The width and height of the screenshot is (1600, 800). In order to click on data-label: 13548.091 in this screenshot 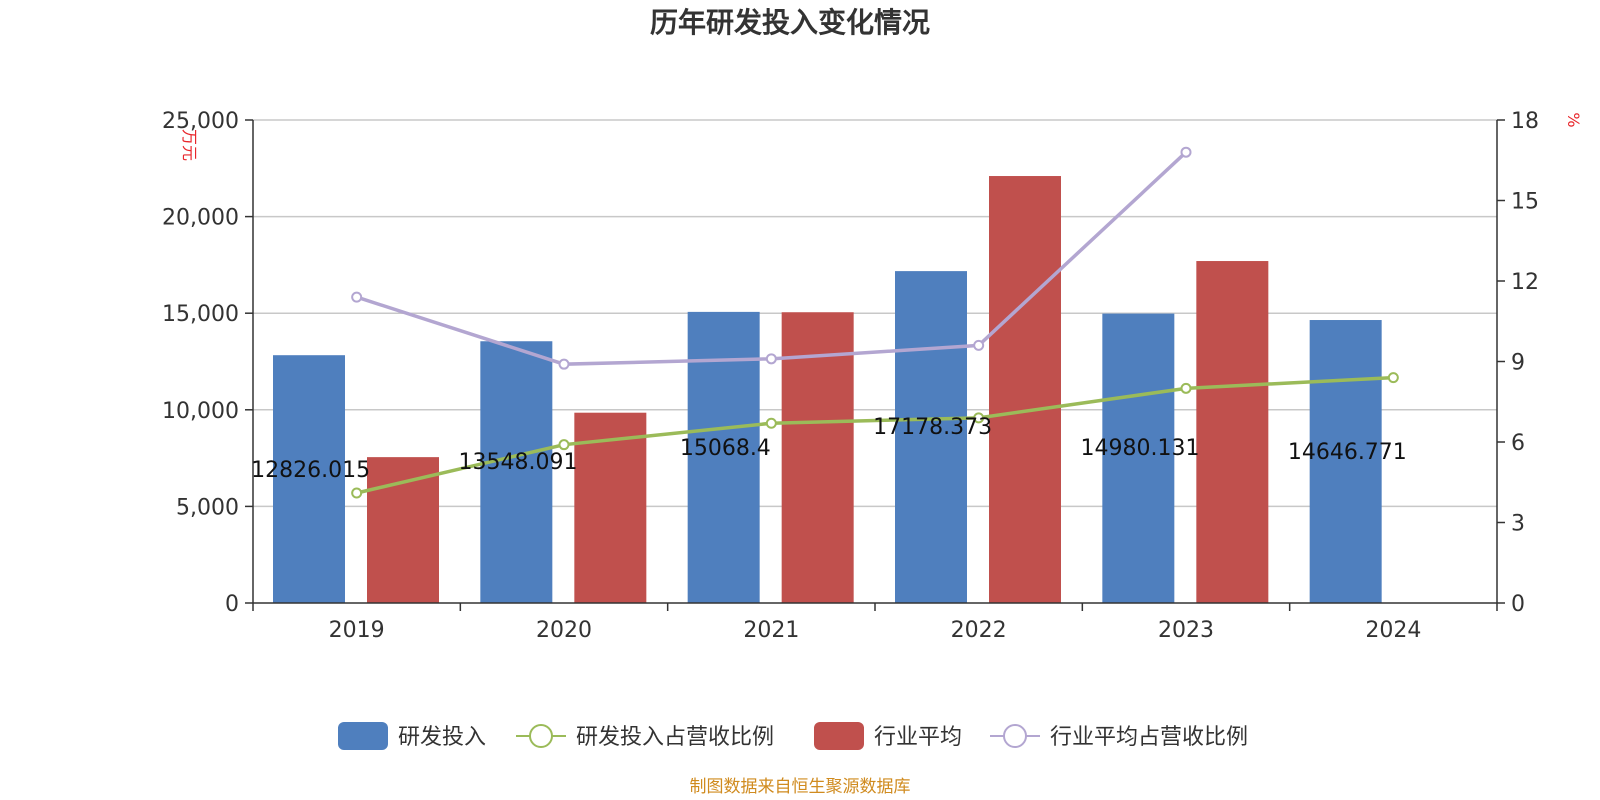, I will do `click(518, 462)`.